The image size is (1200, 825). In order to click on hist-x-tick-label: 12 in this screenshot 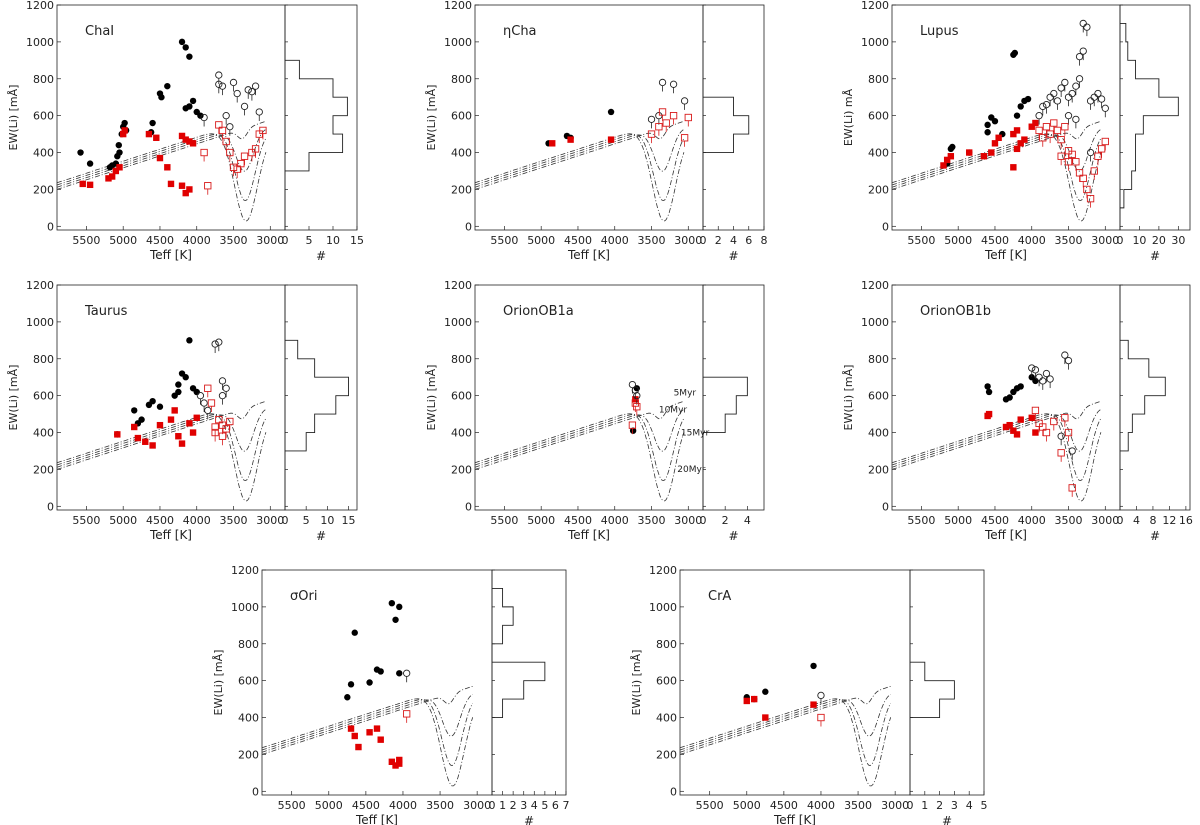, I will do `click(1169, 520)`.